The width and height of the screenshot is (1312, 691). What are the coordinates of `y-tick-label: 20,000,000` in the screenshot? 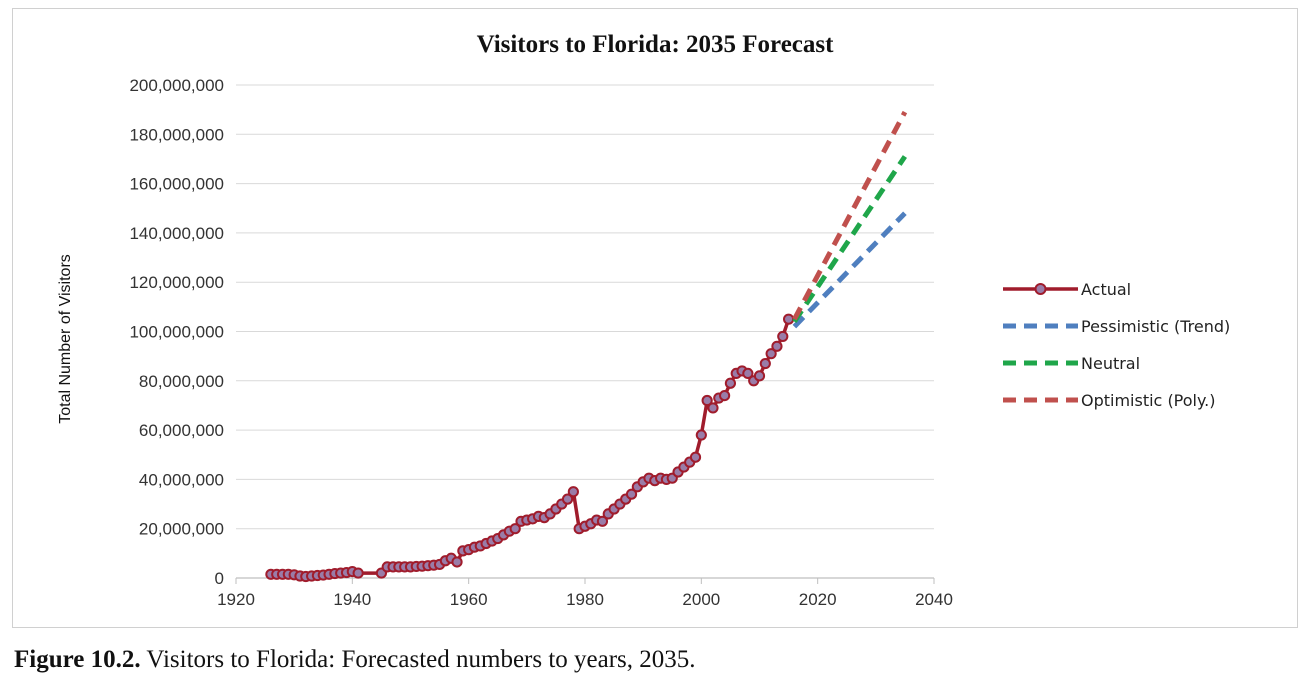 It's located at (181, 529).